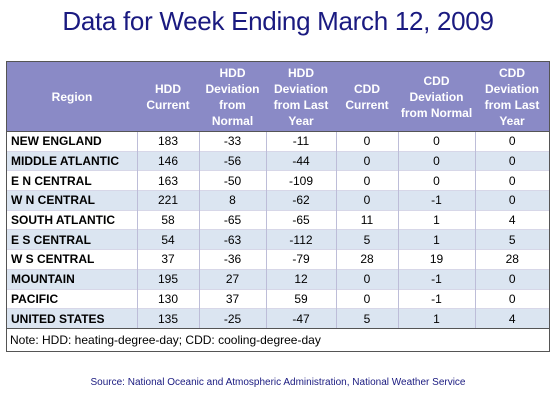 The height and width of the screenshot is (400, 556). I want to click on value-cell: 8, so click(233, 200).